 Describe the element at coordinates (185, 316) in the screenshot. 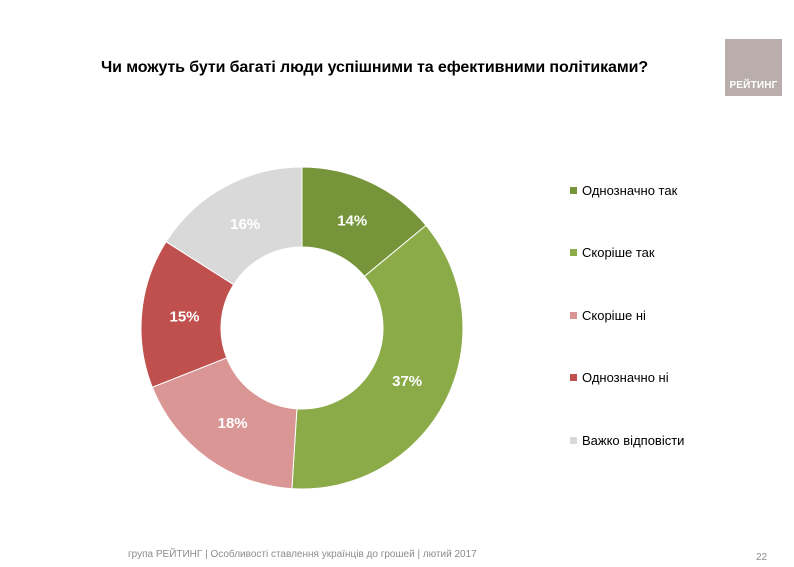

I see `slice-label-4: 15%` at that location.